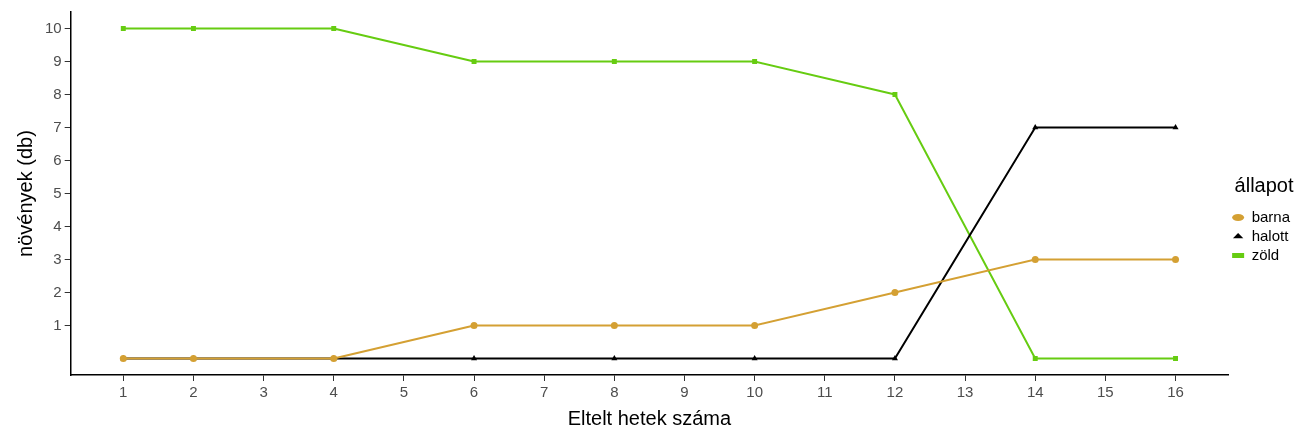 The image size is (1310, 439). What do you see at coordinates (404, 392) in the screenshot?
I see `x-tick-label: 5` at bounding box center [404, 392].